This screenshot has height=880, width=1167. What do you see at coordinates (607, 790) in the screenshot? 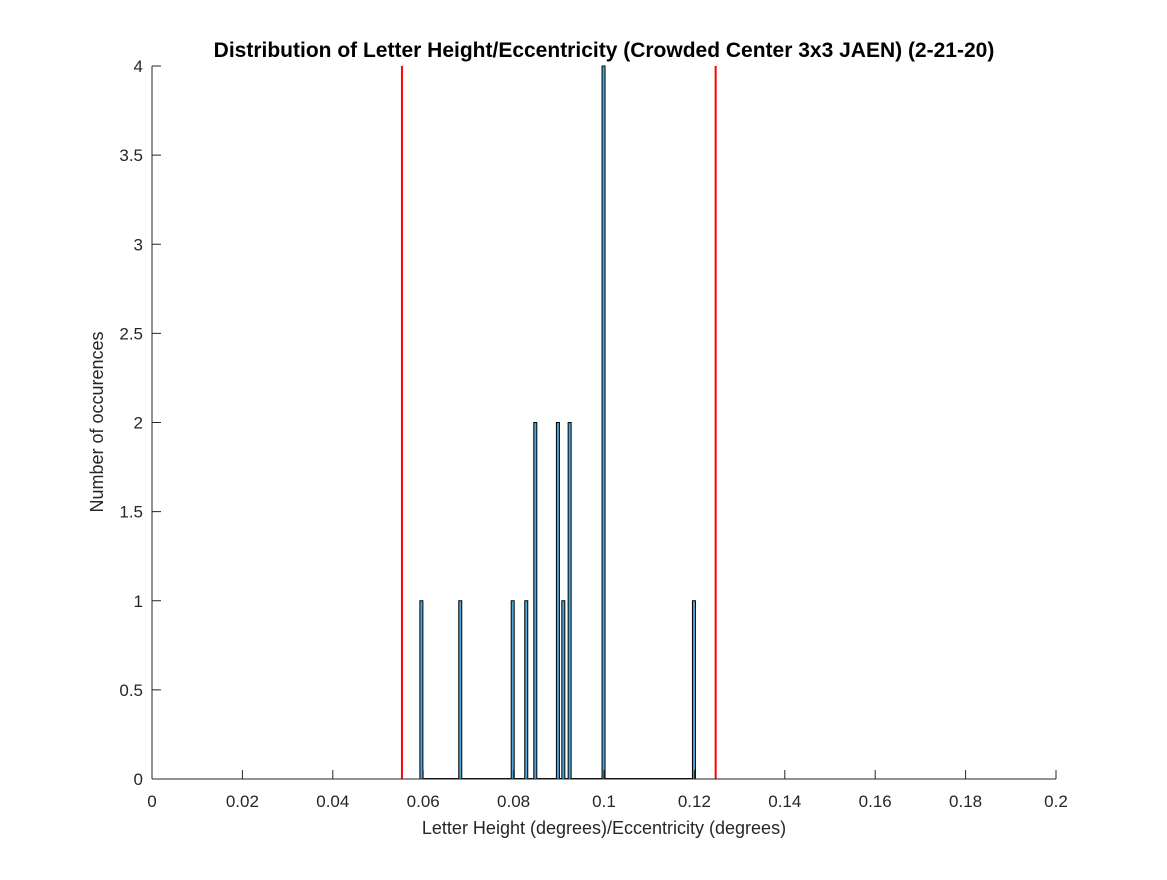
I see `x-axis-ticks: 0 0.02 0.04 0.06 0.08 0.1 0.12 0.14 0.16 0.18 0.2` at bounding box center [607, 790].